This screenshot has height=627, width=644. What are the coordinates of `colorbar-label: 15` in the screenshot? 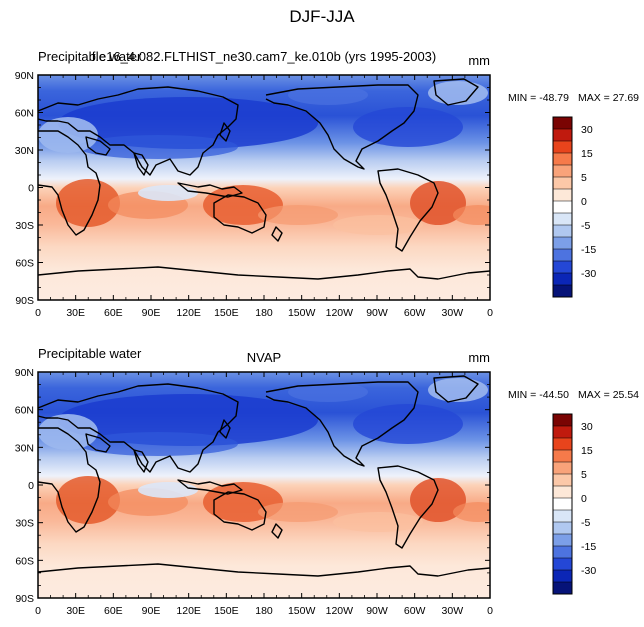 It's located at (587, 451).